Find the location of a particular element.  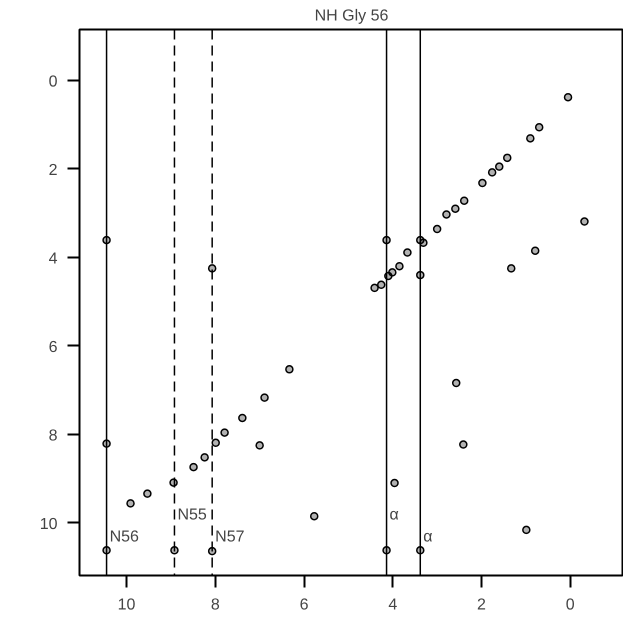

x-tick-label: 10 is located at coordinates (127, 605).